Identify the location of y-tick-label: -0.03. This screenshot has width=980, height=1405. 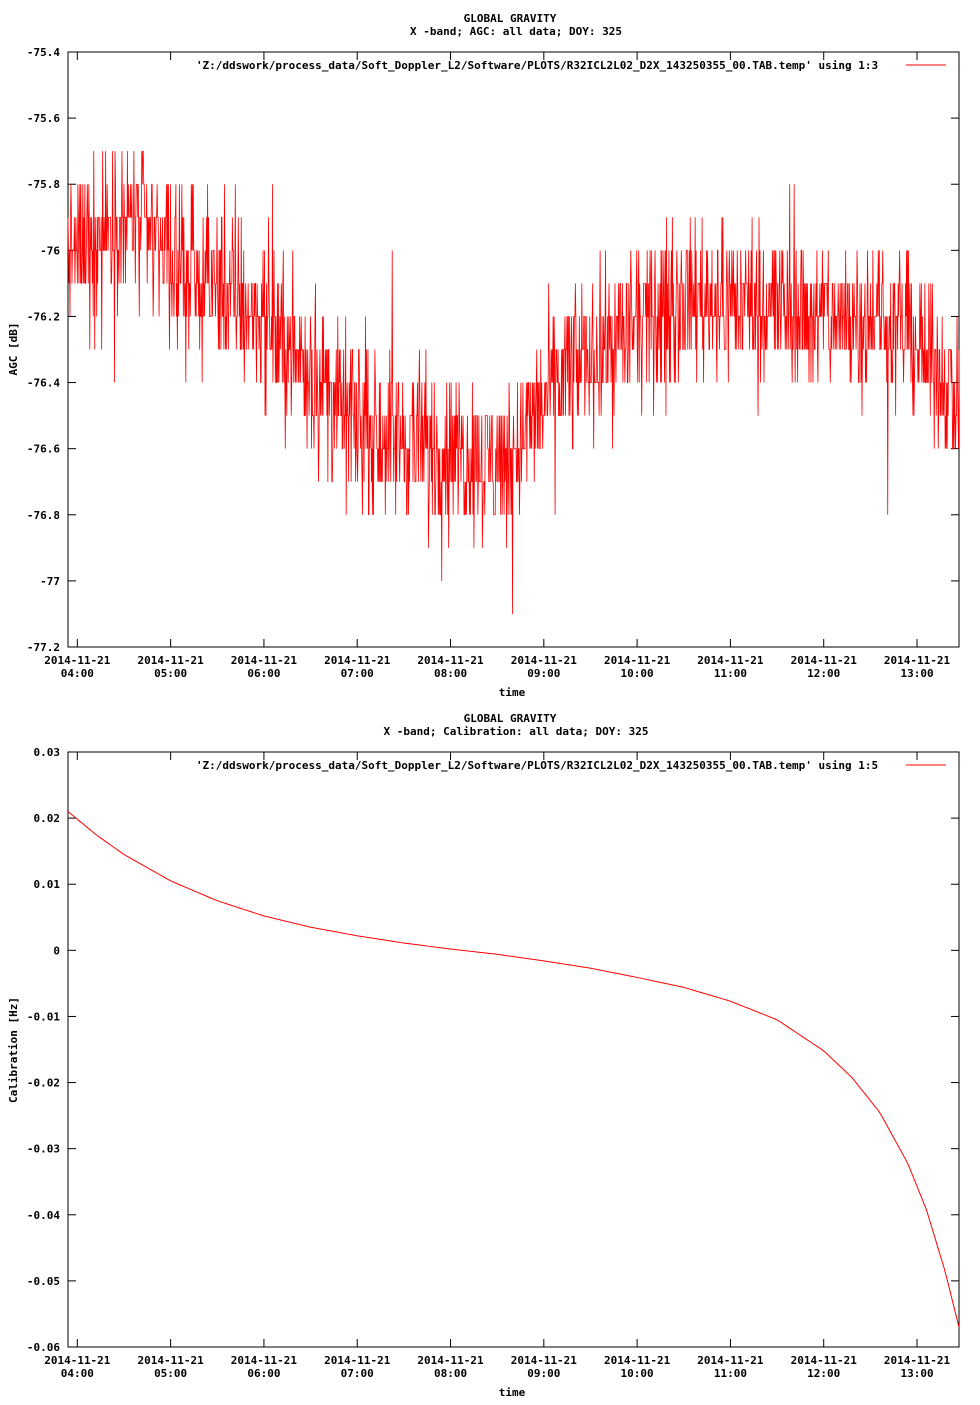
(43, 1149).